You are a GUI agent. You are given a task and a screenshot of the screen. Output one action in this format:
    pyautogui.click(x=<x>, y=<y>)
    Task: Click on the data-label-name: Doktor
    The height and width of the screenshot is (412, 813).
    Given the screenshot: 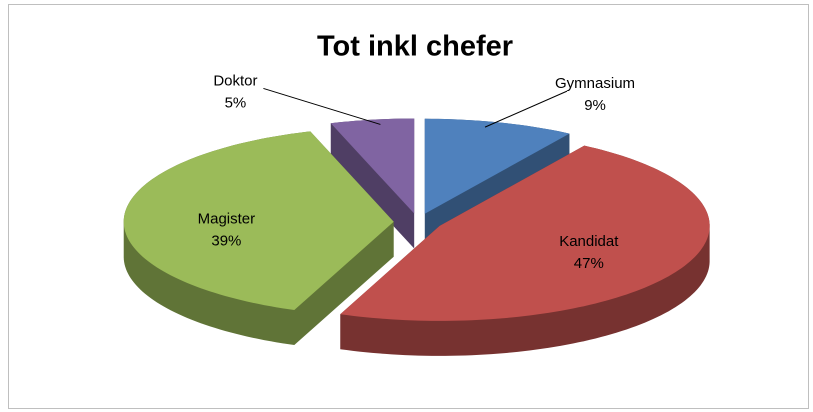 What is the action you would take?
    pyautogui.click(x=235, y=80)
    